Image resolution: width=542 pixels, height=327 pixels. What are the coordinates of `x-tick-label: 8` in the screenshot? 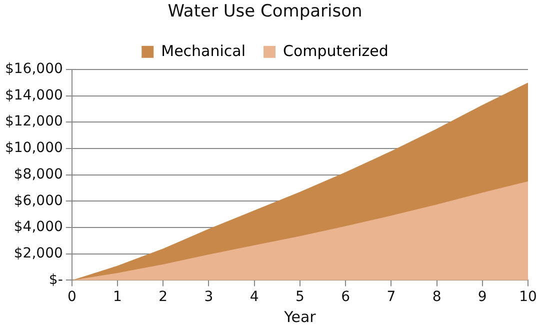 It's located at (437, 297).